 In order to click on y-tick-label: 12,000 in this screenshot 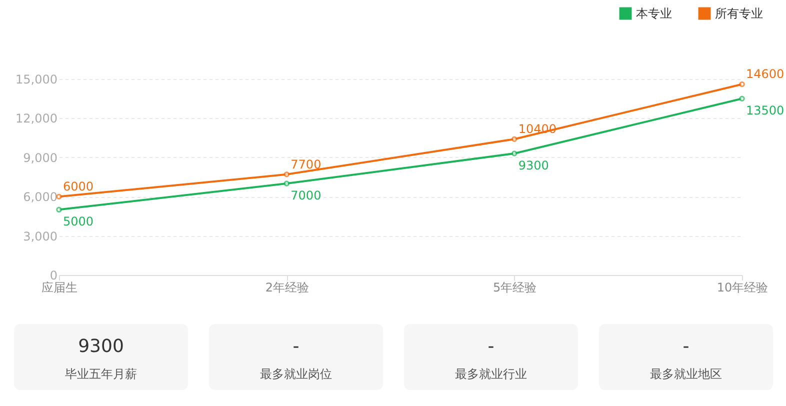, I will do `click(37, 119)`.